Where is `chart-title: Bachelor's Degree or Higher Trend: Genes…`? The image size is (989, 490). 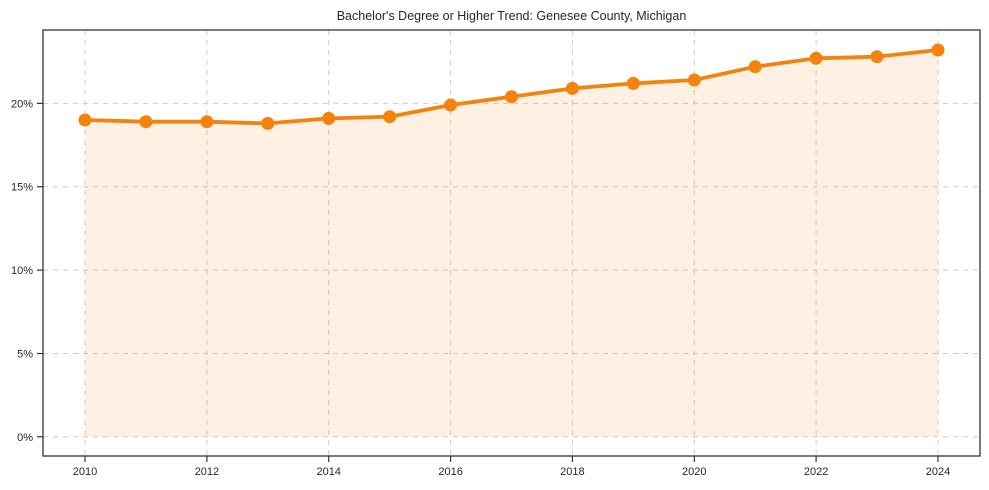
chart-title: Bachelor's Degree or Higher Trend: Genes… is located at coordinates (512, 16).